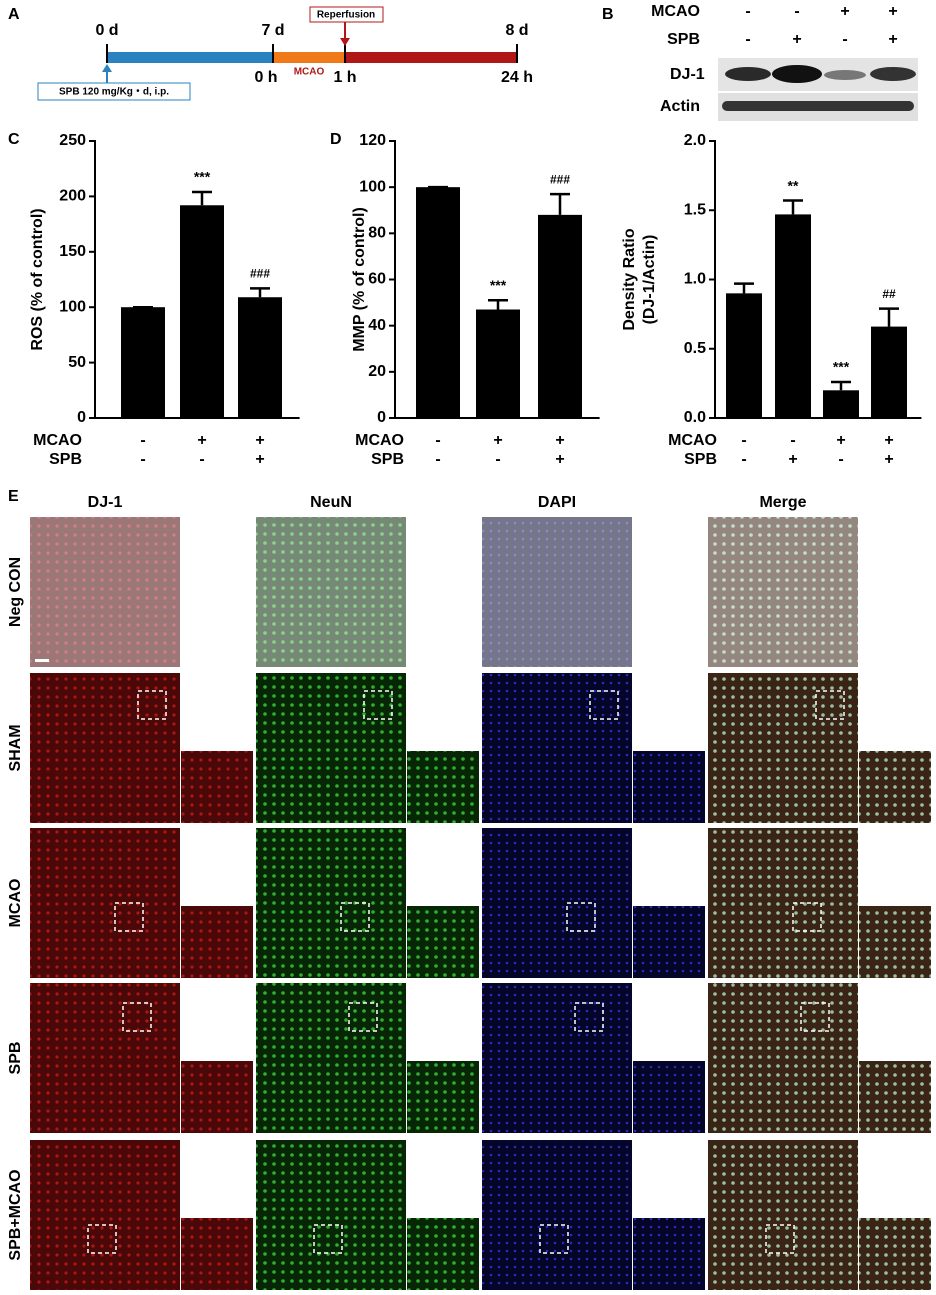  Describe the element at coordinates (516, 30) in the screenshot. I see `day-label: 8 d` at that location.